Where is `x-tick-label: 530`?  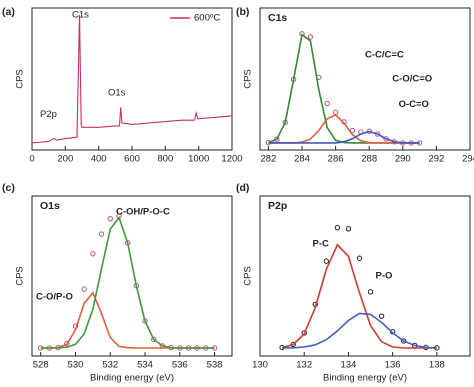 x-tick-label: 530 is located at coordinates (76, 365).